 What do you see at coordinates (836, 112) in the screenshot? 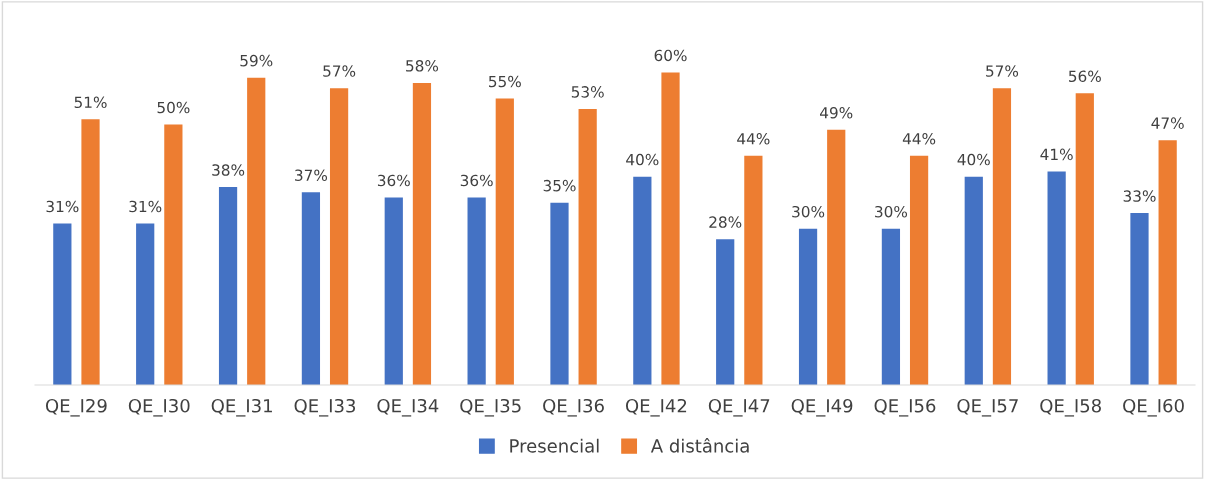
I see `data-label: 49%` at bounding box center [836, 112].